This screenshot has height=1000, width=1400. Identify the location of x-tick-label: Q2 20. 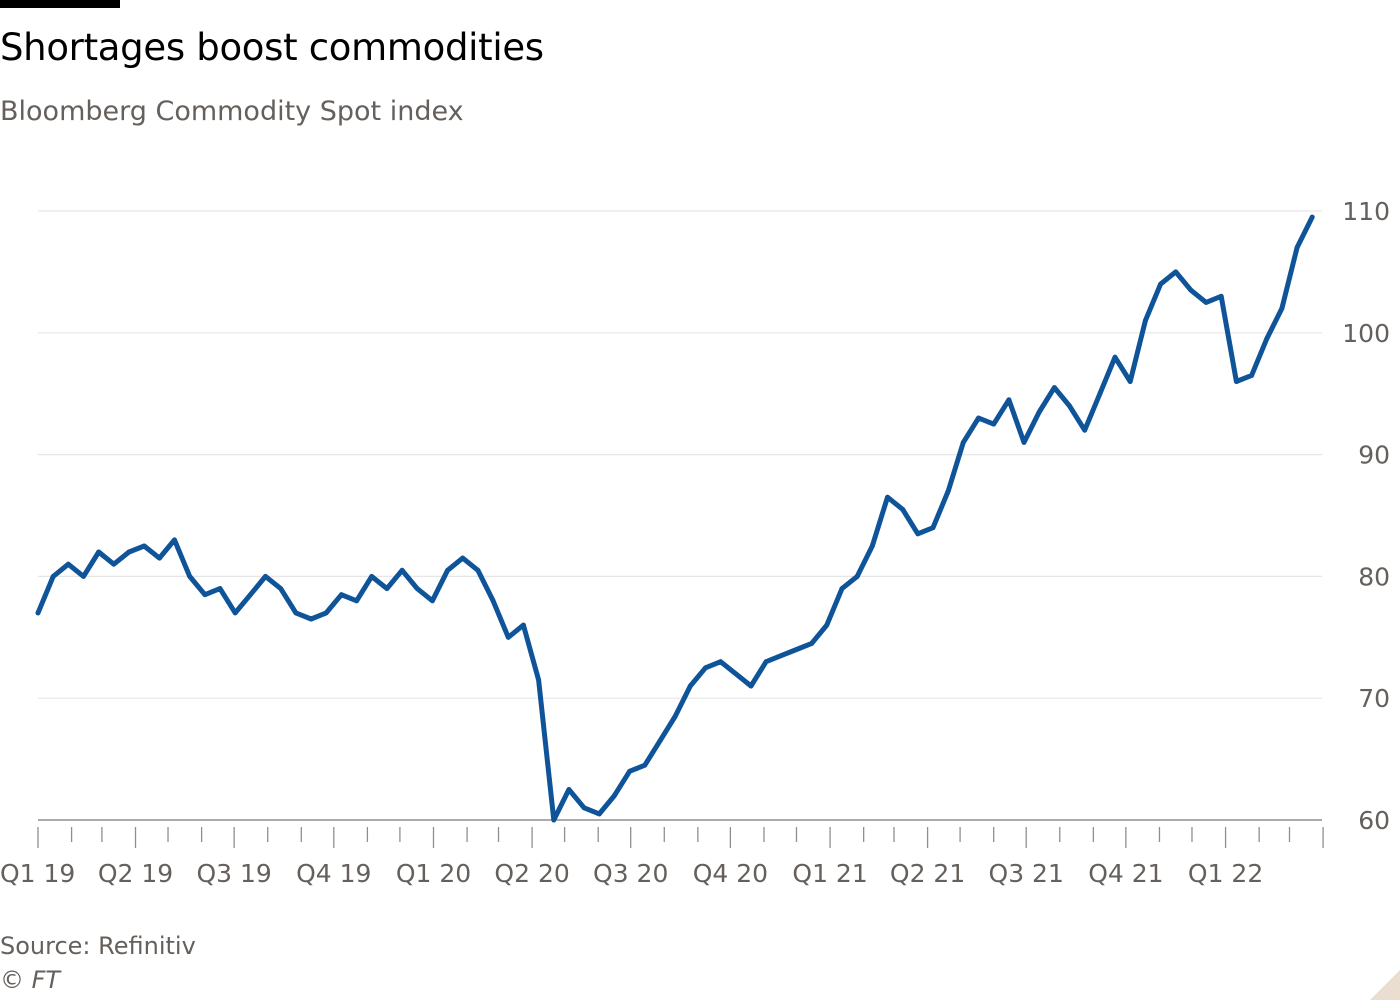
(531, 873).